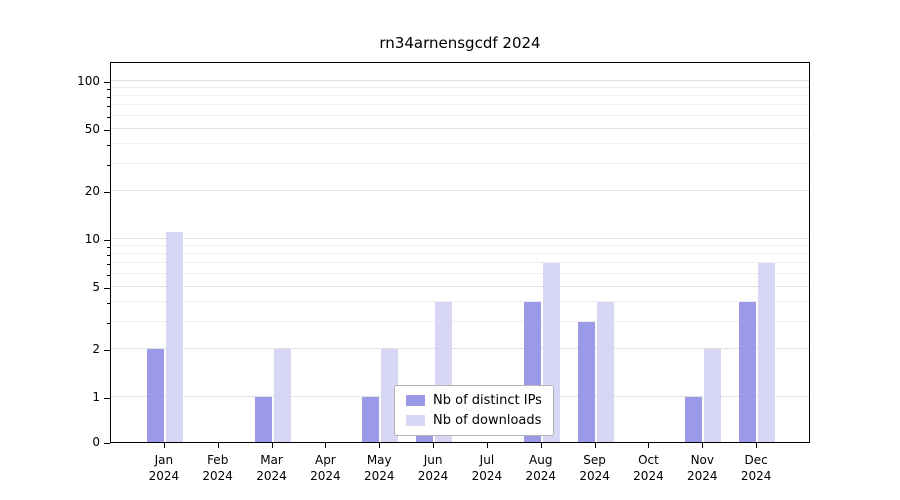 The image size is (900, 500). I want to click on legend-swatch-distinct-ips, so click(415, 400).